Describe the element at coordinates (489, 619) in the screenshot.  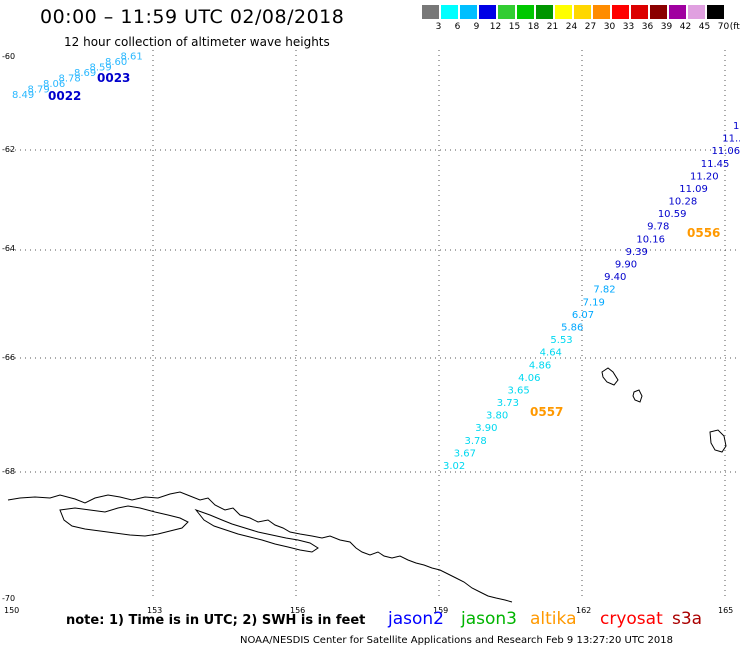
I see `satellite-legend-item: jason3` at that location.